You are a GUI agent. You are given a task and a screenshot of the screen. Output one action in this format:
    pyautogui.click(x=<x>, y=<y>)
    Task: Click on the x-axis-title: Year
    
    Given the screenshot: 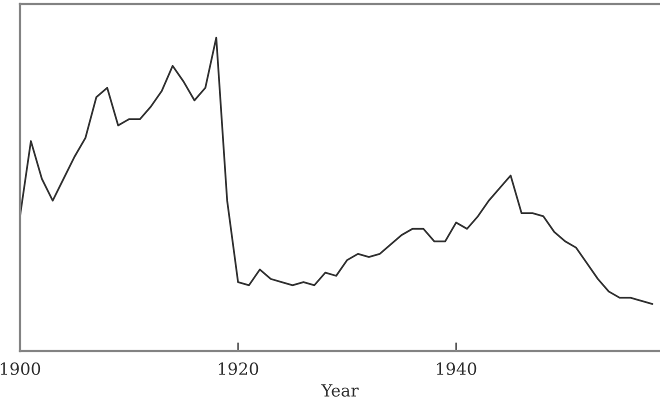 What is the action you would take?
    pyautogui.click(x=340, y=390)
    